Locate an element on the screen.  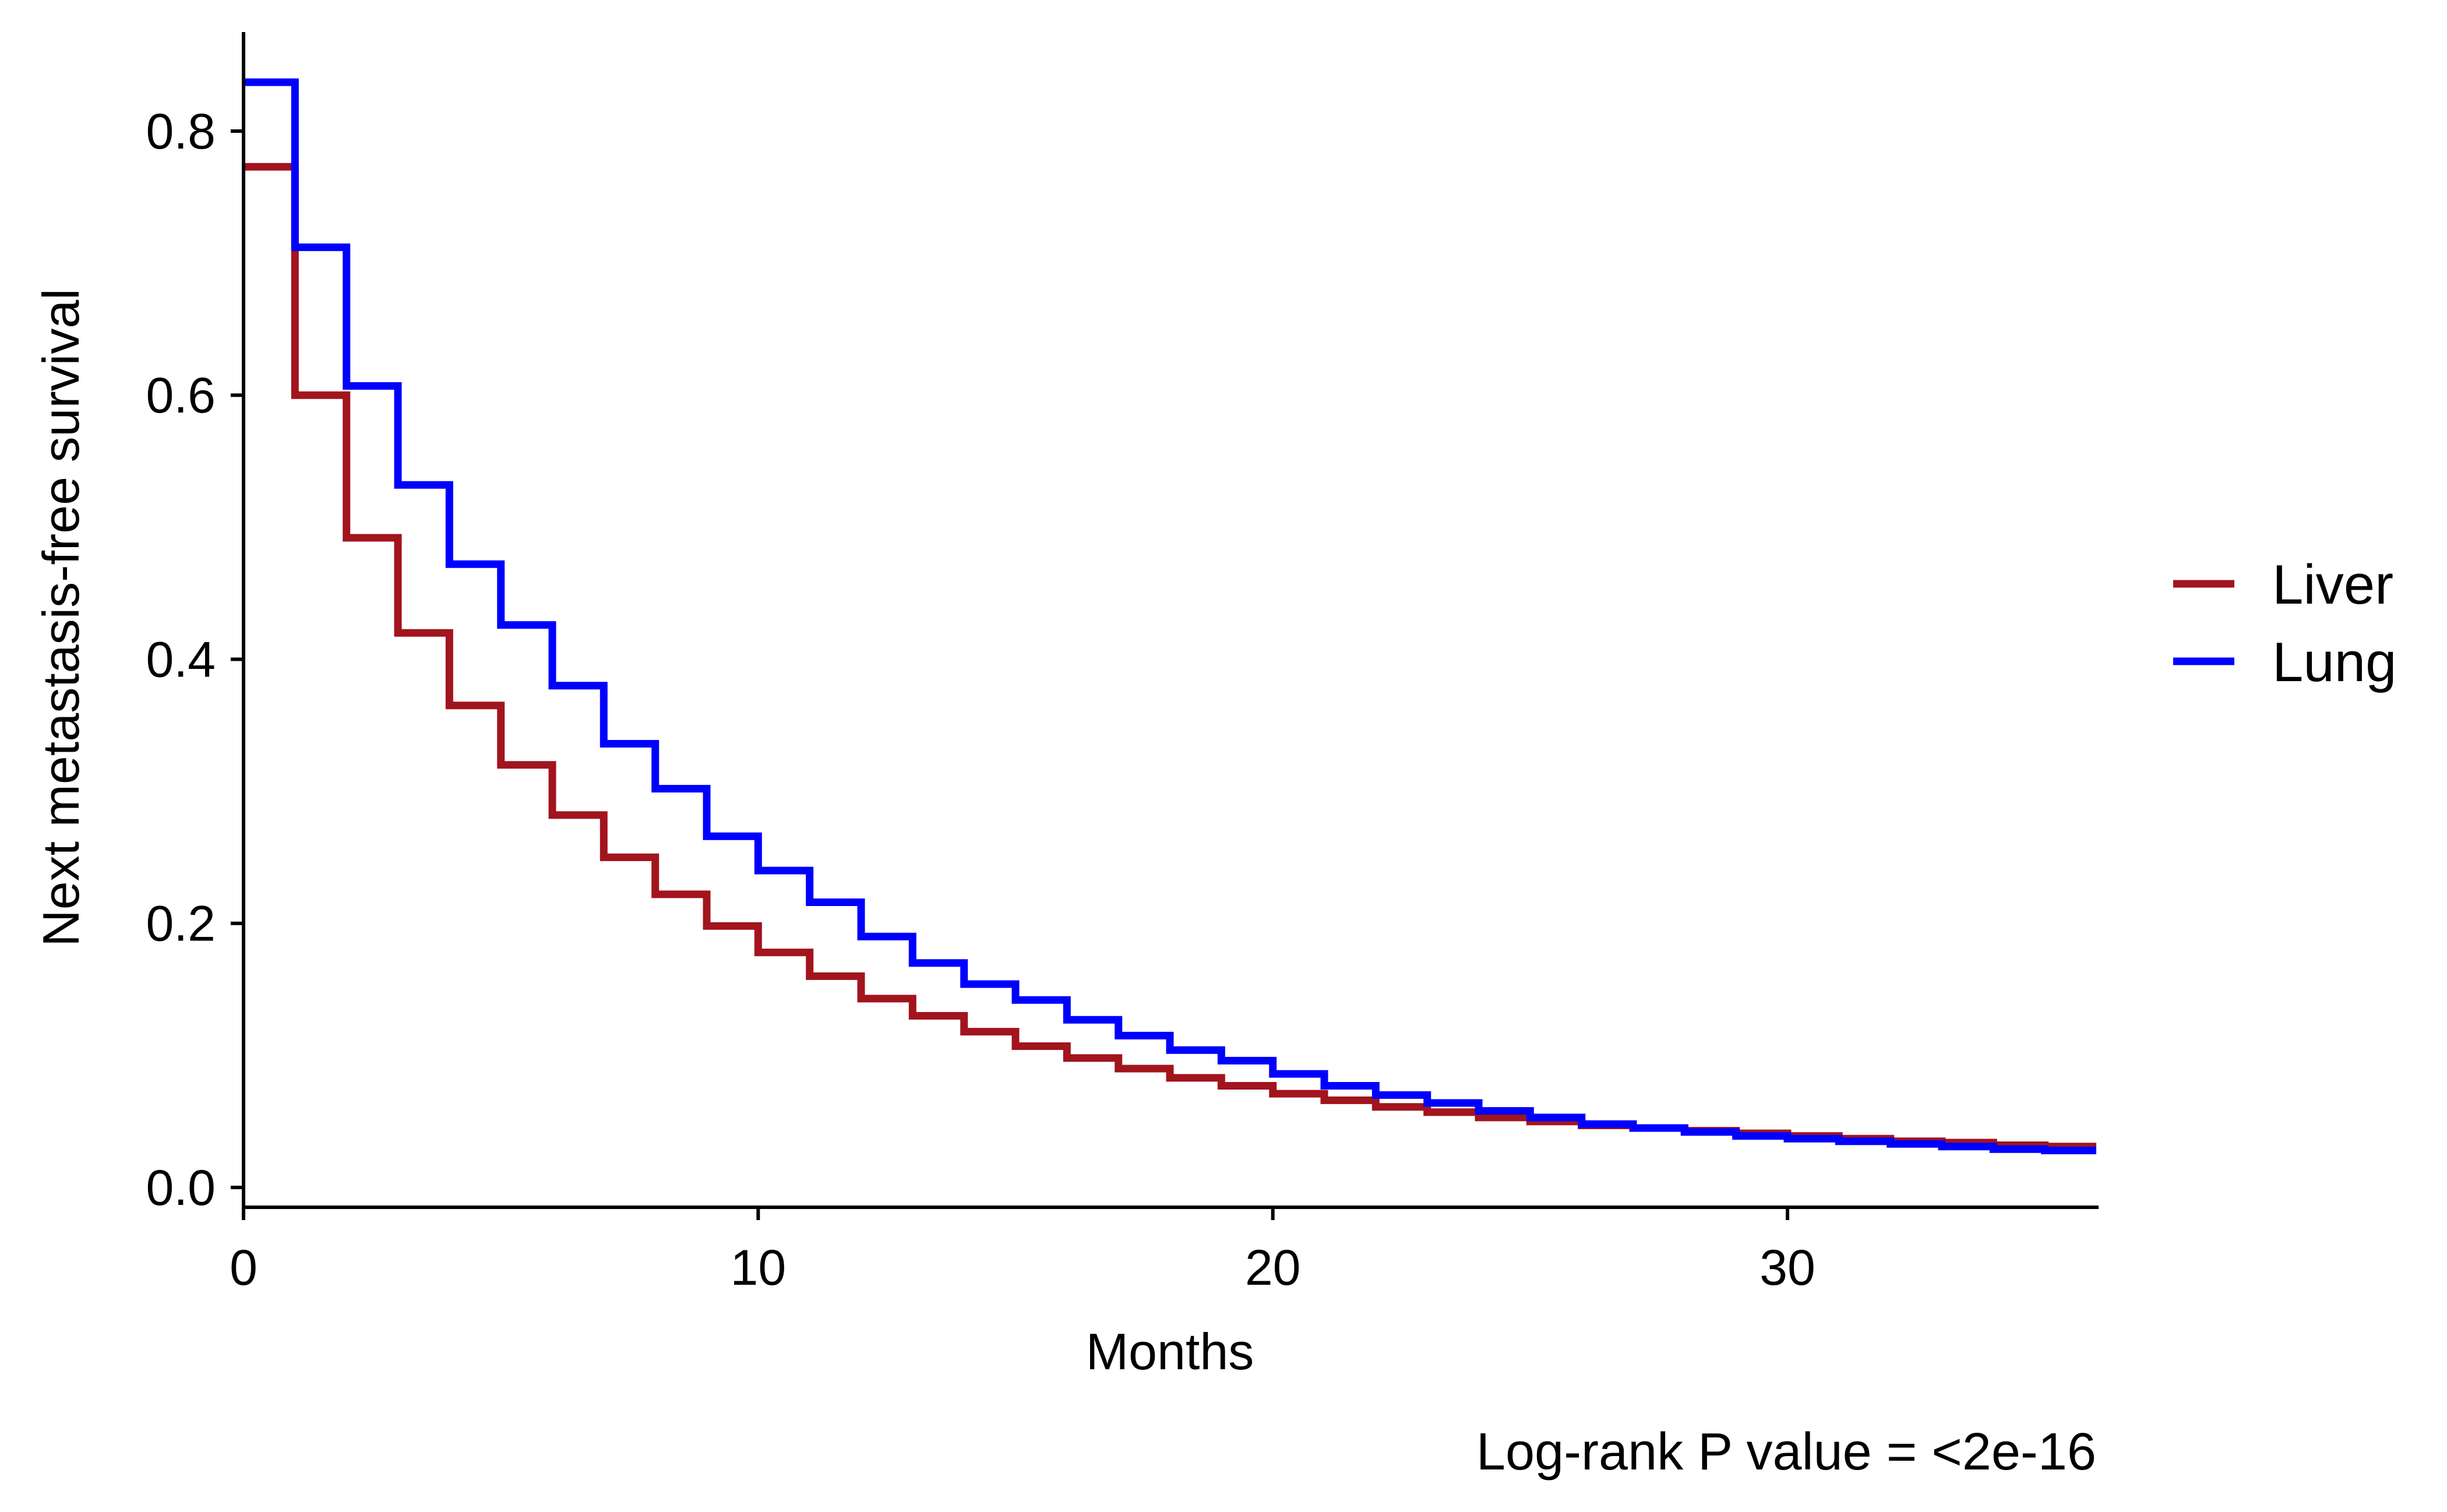
x-tick-label: 10 is located at coordinates (758, 1268).